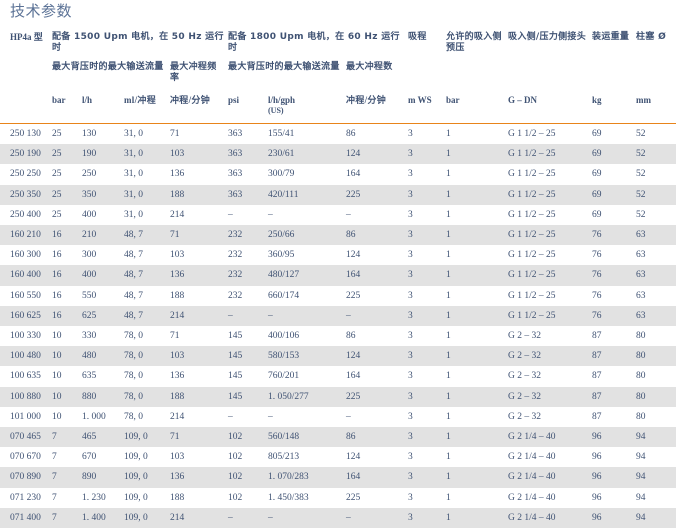  I want to click on table-cell: 10, so click(67, 356).